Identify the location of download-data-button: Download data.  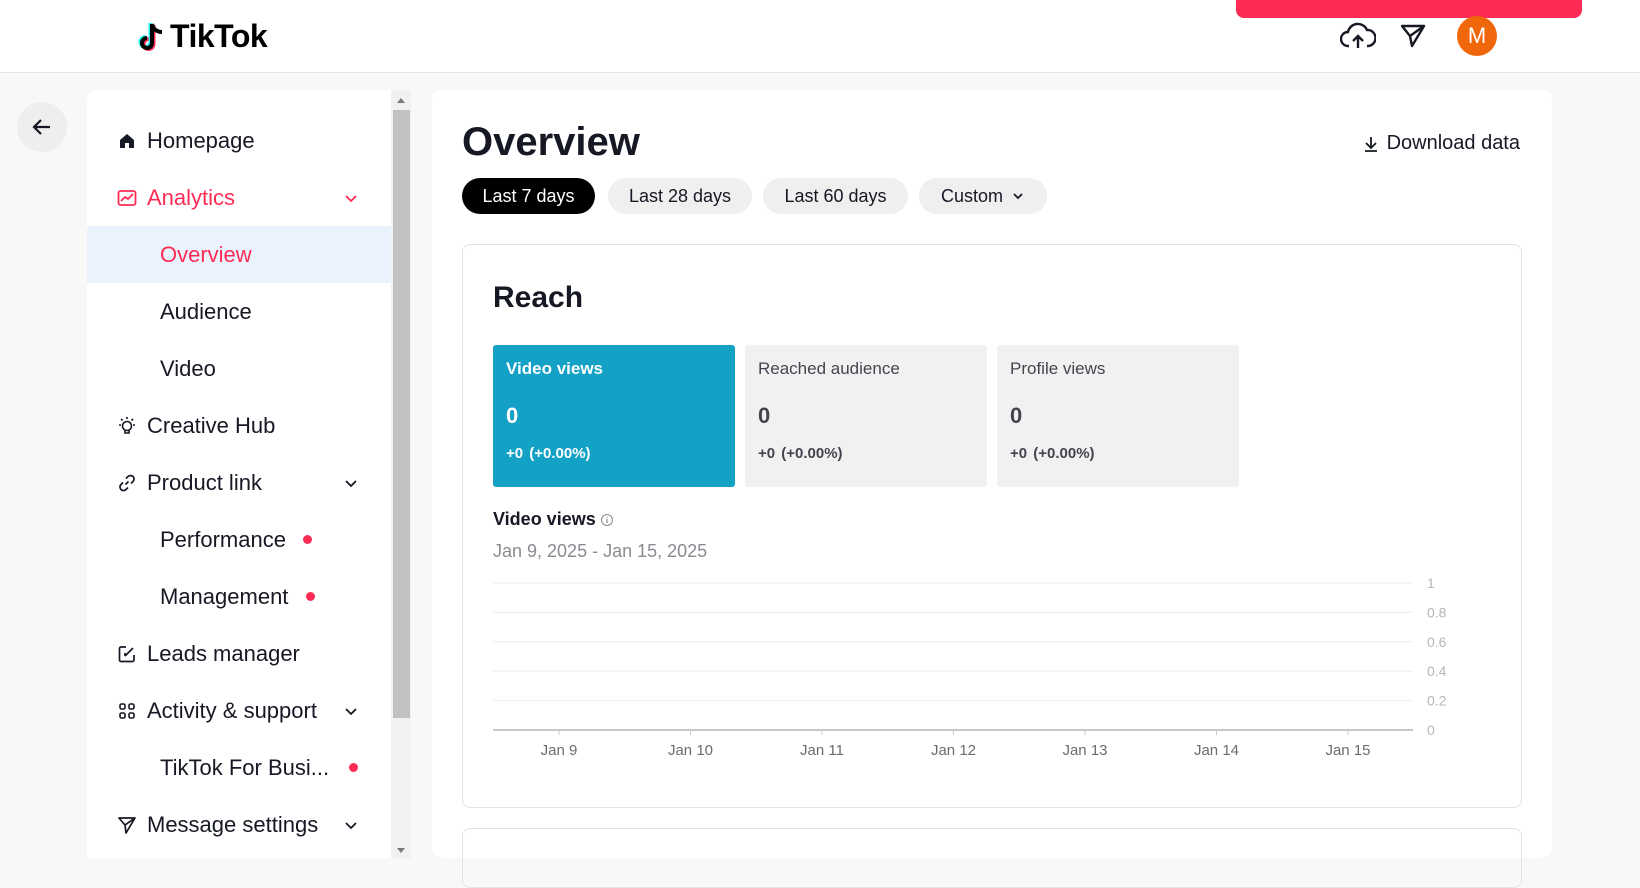
(1441, 143).